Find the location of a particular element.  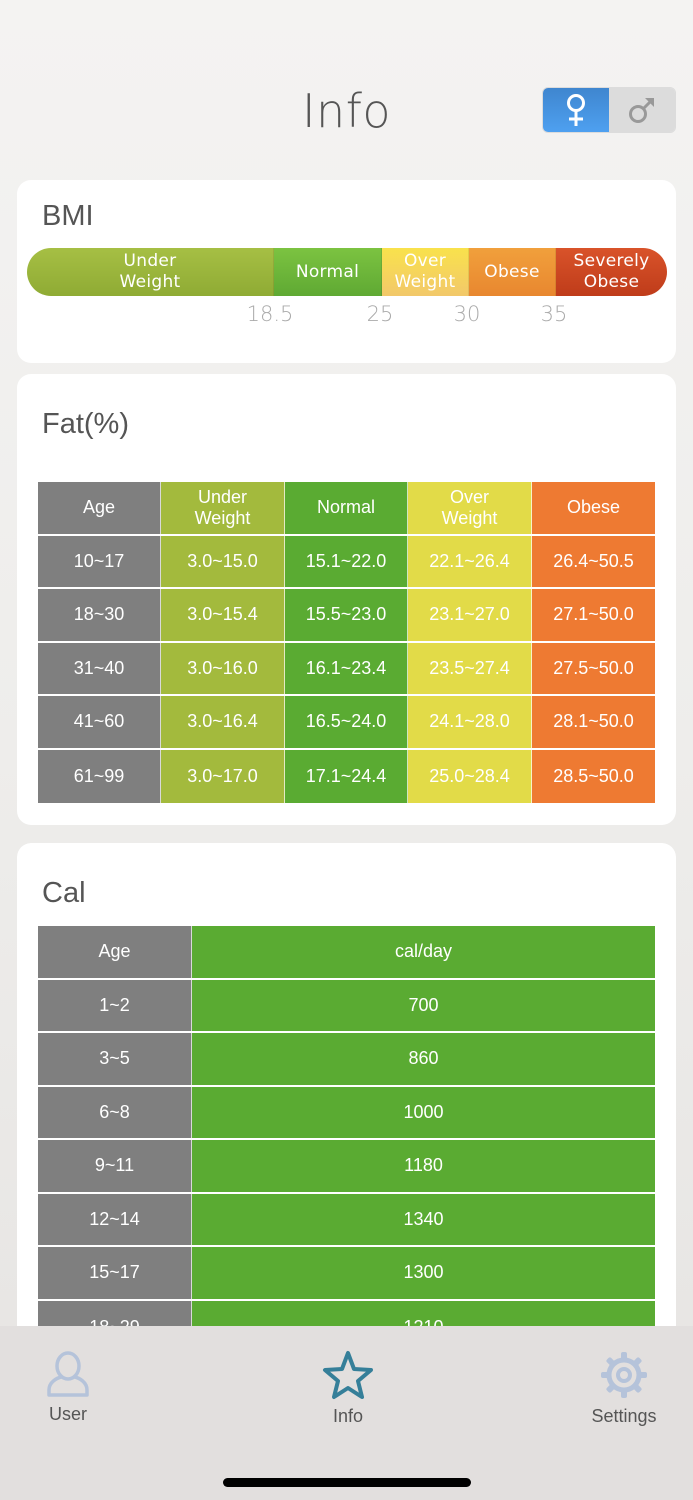

overweight-cell: 22.1~26.4 is located at coordinates (470, 561).